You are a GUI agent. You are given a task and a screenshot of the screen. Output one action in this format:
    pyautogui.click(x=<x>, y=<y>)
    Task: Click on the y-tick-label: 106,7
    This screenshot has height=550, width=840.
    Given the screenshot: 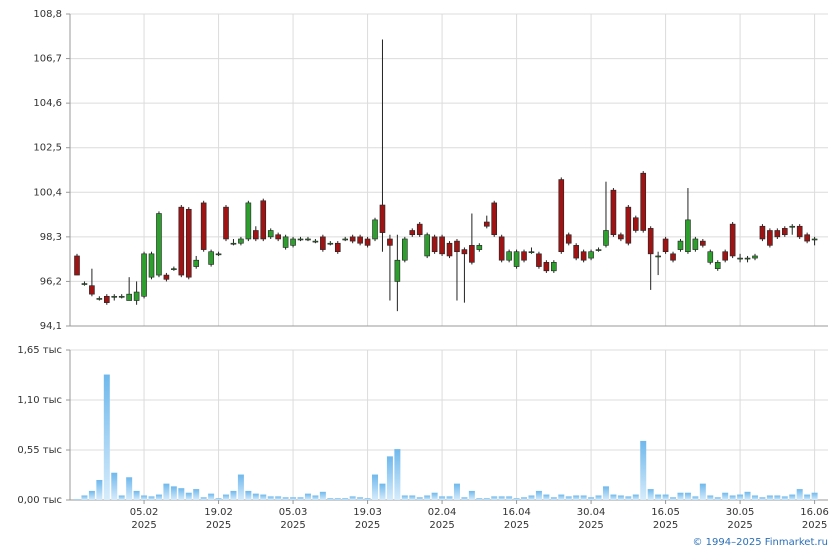 What is the action you would take?
    pyautogui.click(x=47, y=59)
    